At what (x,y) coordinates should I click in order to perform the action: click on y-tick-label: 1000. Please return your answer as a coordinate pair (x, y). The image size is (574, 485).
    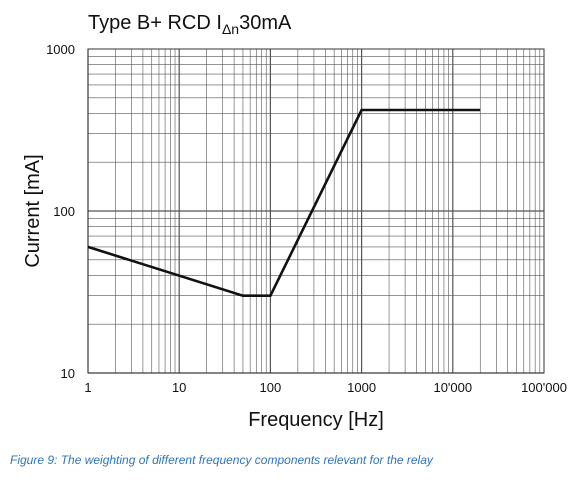
    Looking at the image, I should click on (60, 49).